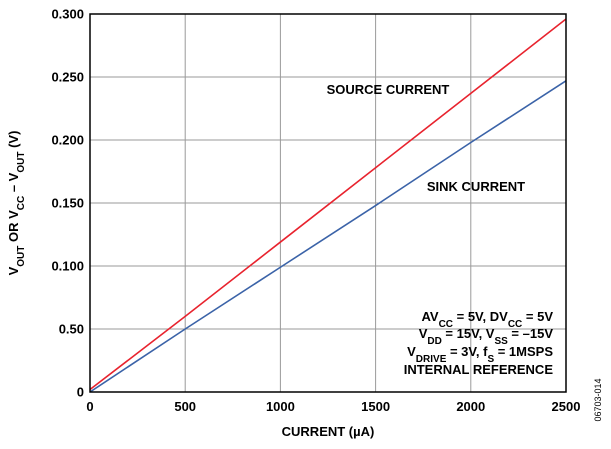  What do you see at coordinates (375, 406) in the screenshot?
I see `x-tick-label: 1500` at bounding box center [375, 406].